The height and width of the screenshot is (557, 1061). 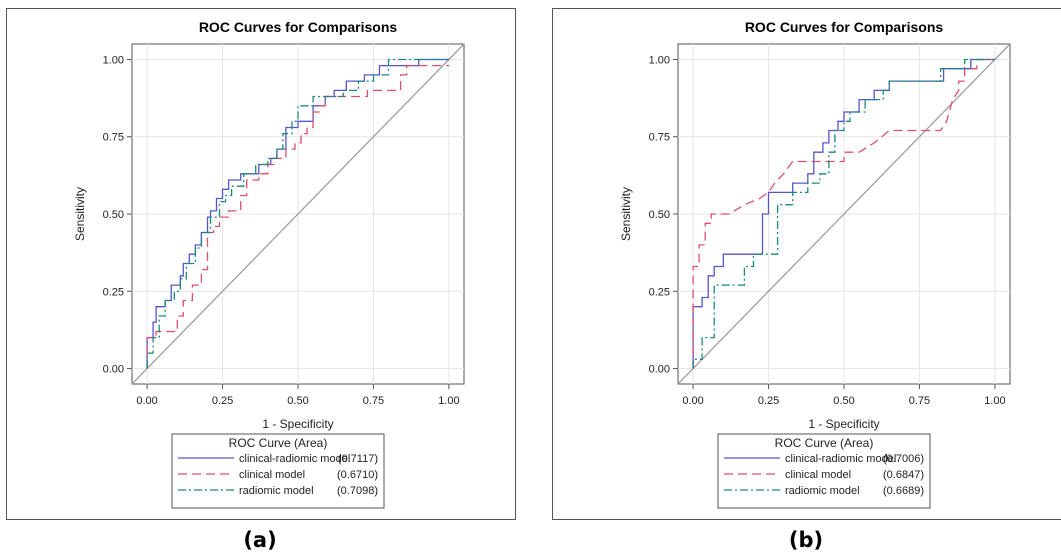 I want to click on legend-entry-value: (0.6710), so click(x=357, y=475).